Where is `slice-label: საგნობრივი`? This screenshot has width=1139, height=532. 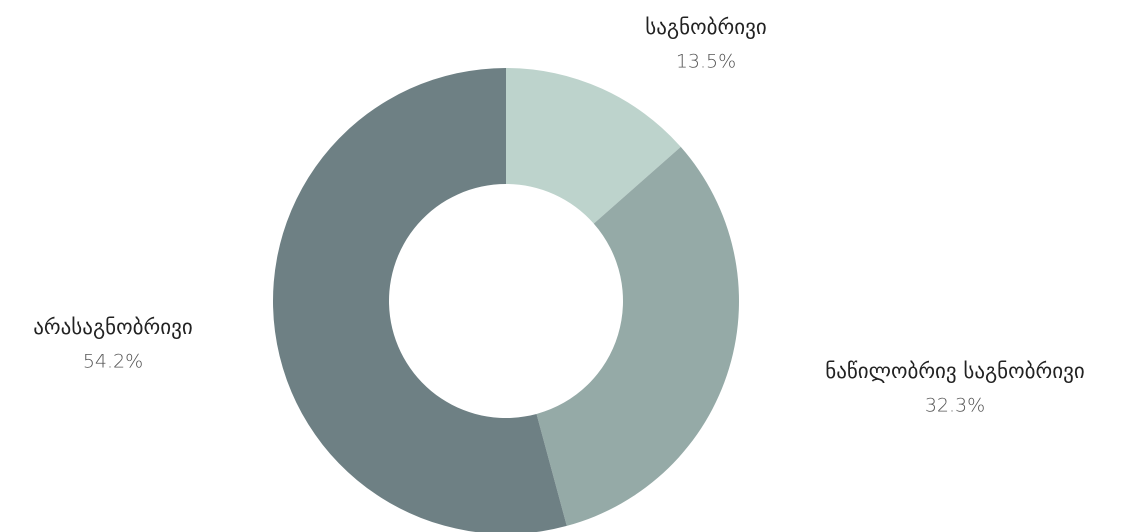
slice-label: საგნობრივი is located at coordinates (705, 27).